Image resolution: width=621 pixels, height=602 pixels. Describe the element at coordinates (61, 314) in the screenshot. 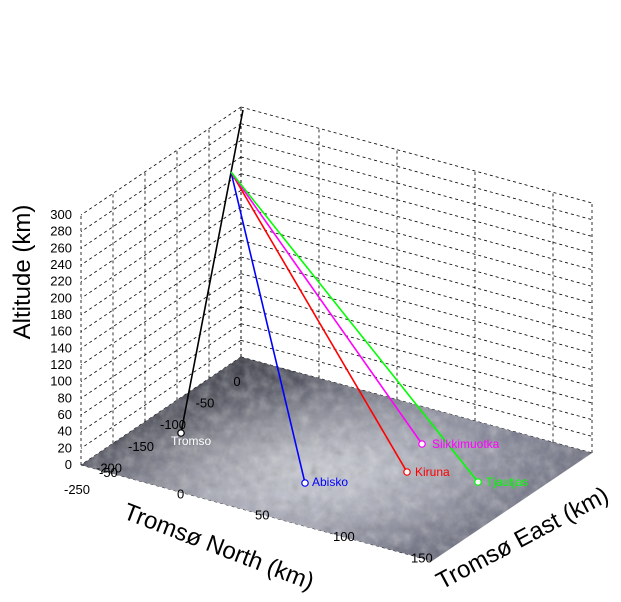

I see `z-tick-label: 180` at that location.